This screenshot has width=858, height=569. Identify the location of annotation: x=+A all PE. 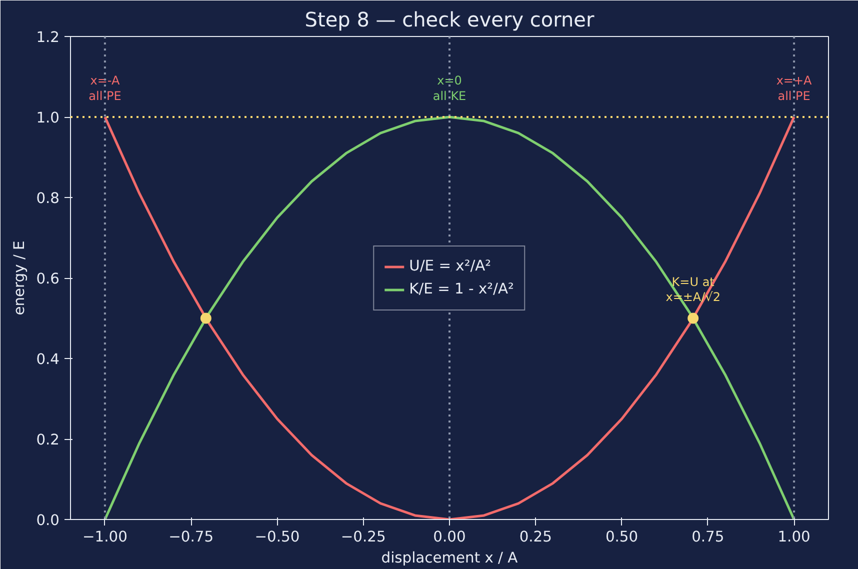
(794, 88).